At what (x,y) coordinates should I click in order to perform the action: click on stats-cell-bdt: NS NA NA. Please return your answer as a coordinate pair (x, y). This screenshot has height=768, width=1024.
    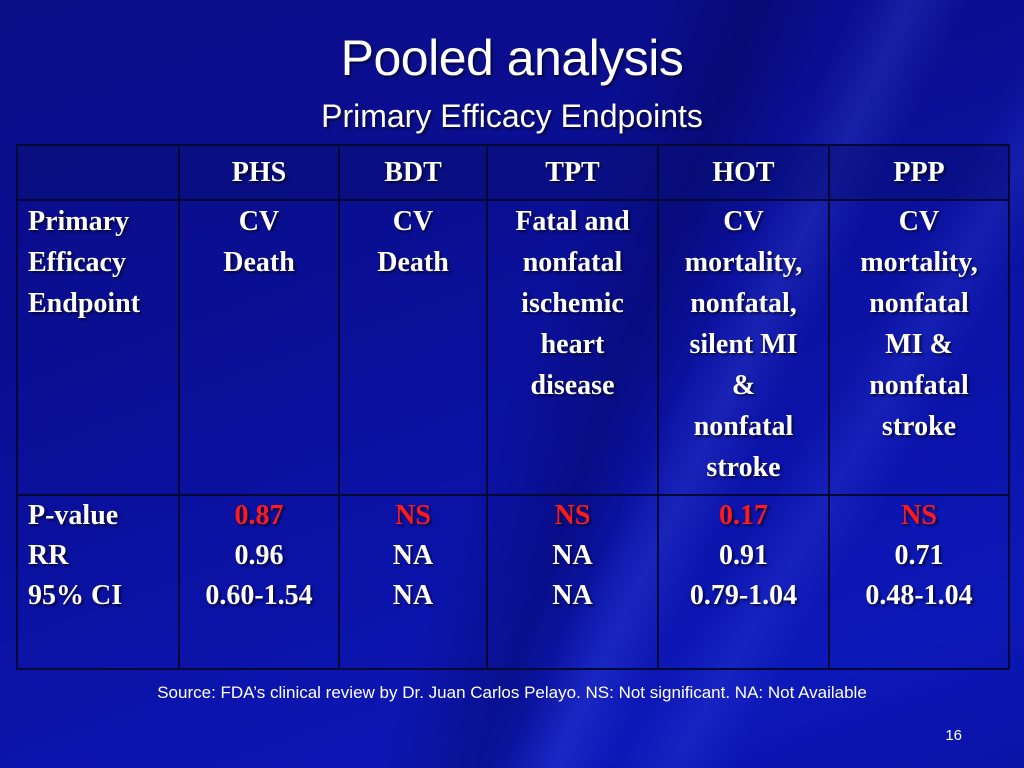
    Looking at the image, I should click on (413, 582).